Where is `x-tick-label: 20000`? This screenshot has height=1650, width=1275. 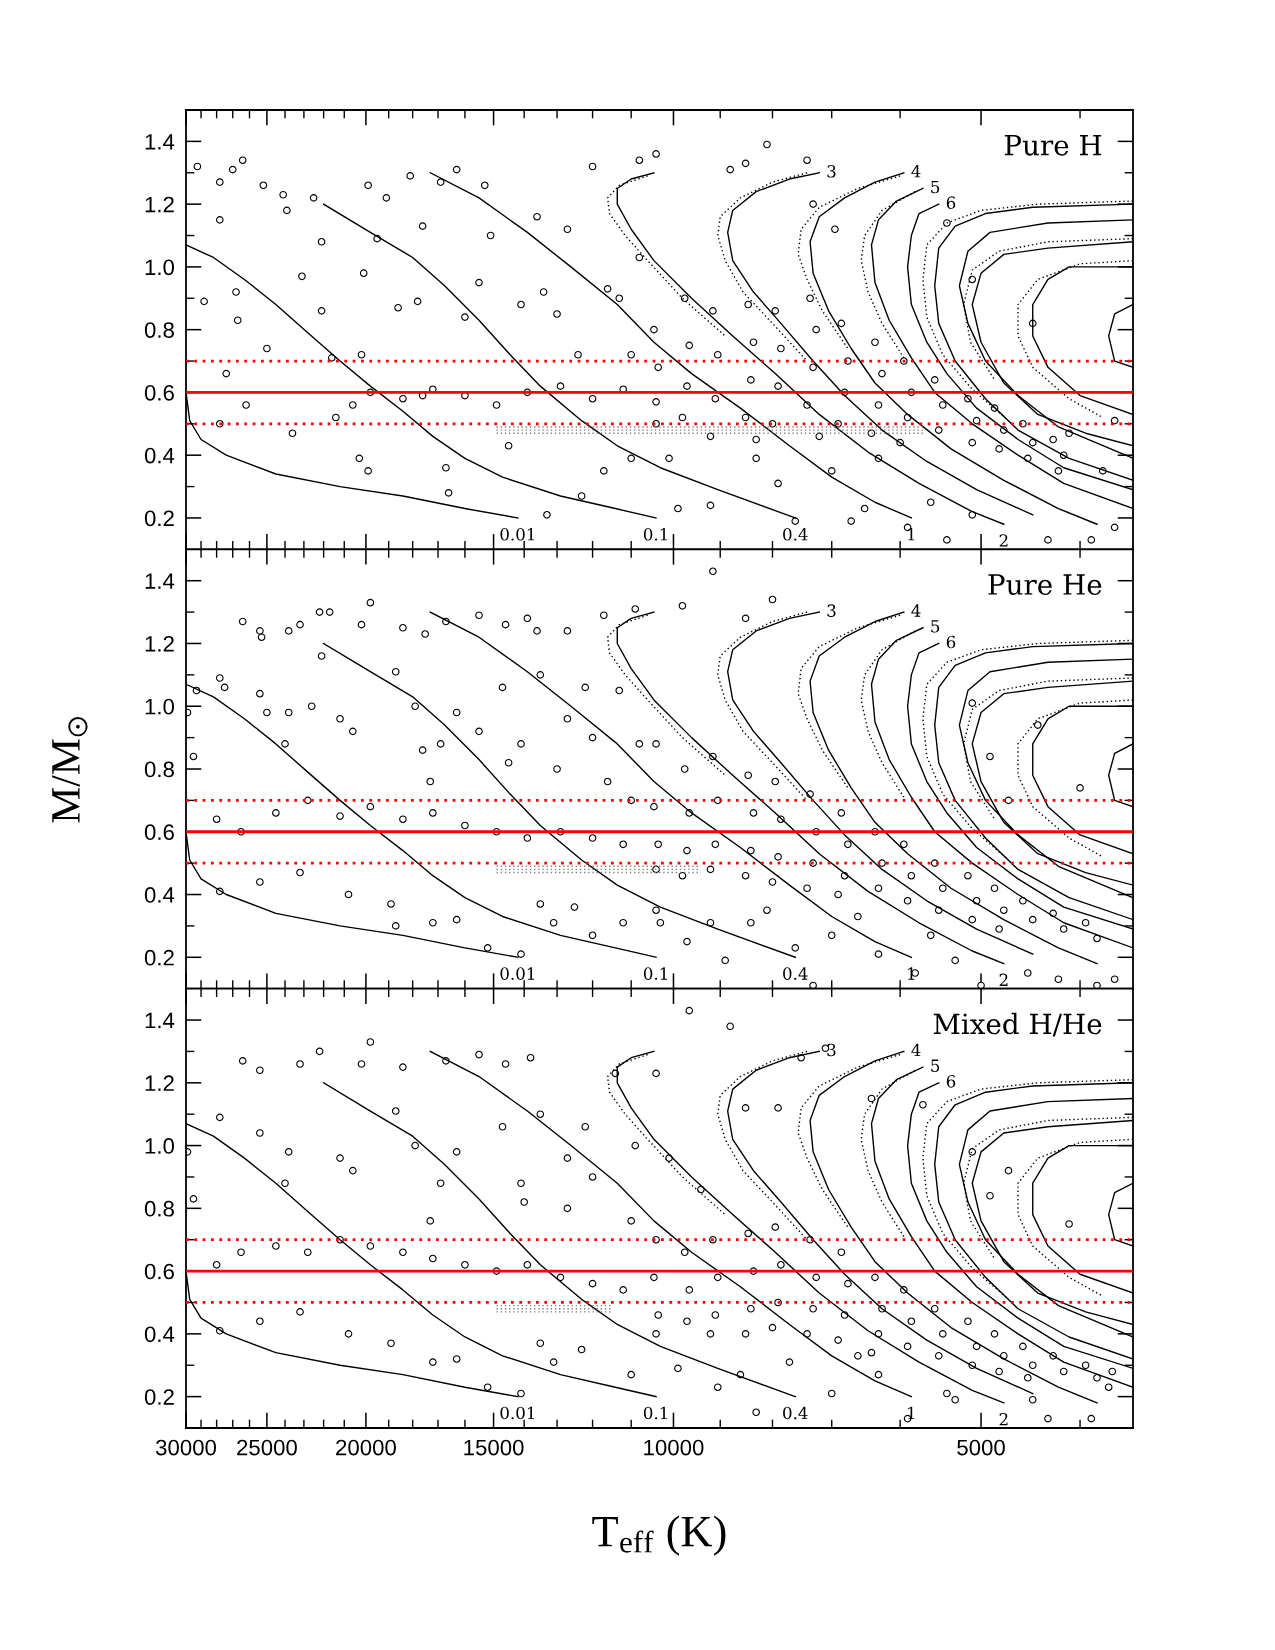
x-tick-label: 20000 is located at coordinates (366, 1447).